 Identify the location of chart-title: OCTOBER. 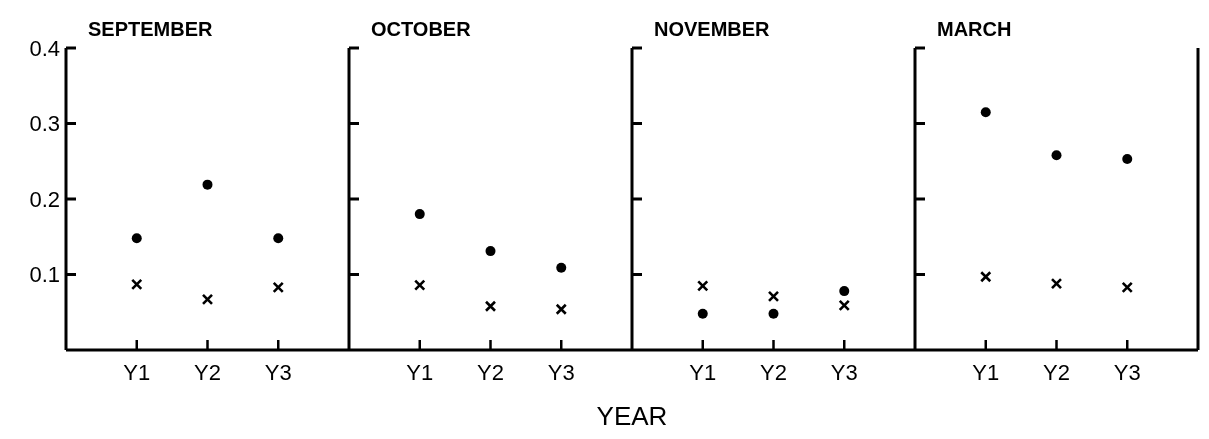
(421, 29).